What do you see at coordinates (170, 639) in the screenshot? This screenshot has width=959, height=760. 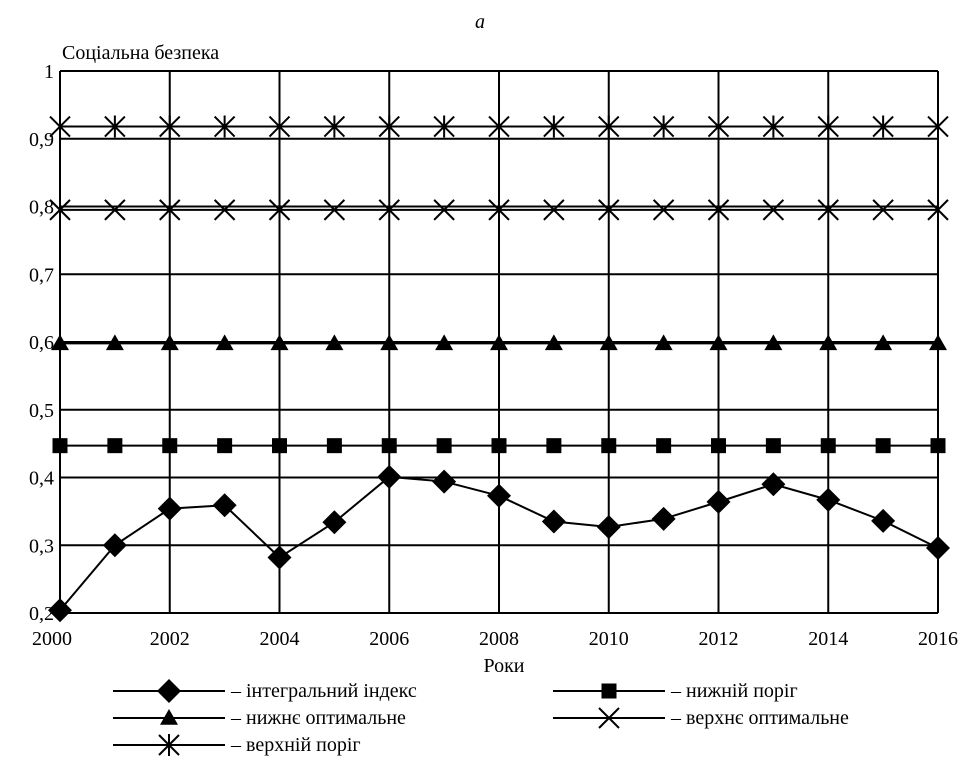 I see `x-tick-label: 2002` at bounding box center [170, 639].